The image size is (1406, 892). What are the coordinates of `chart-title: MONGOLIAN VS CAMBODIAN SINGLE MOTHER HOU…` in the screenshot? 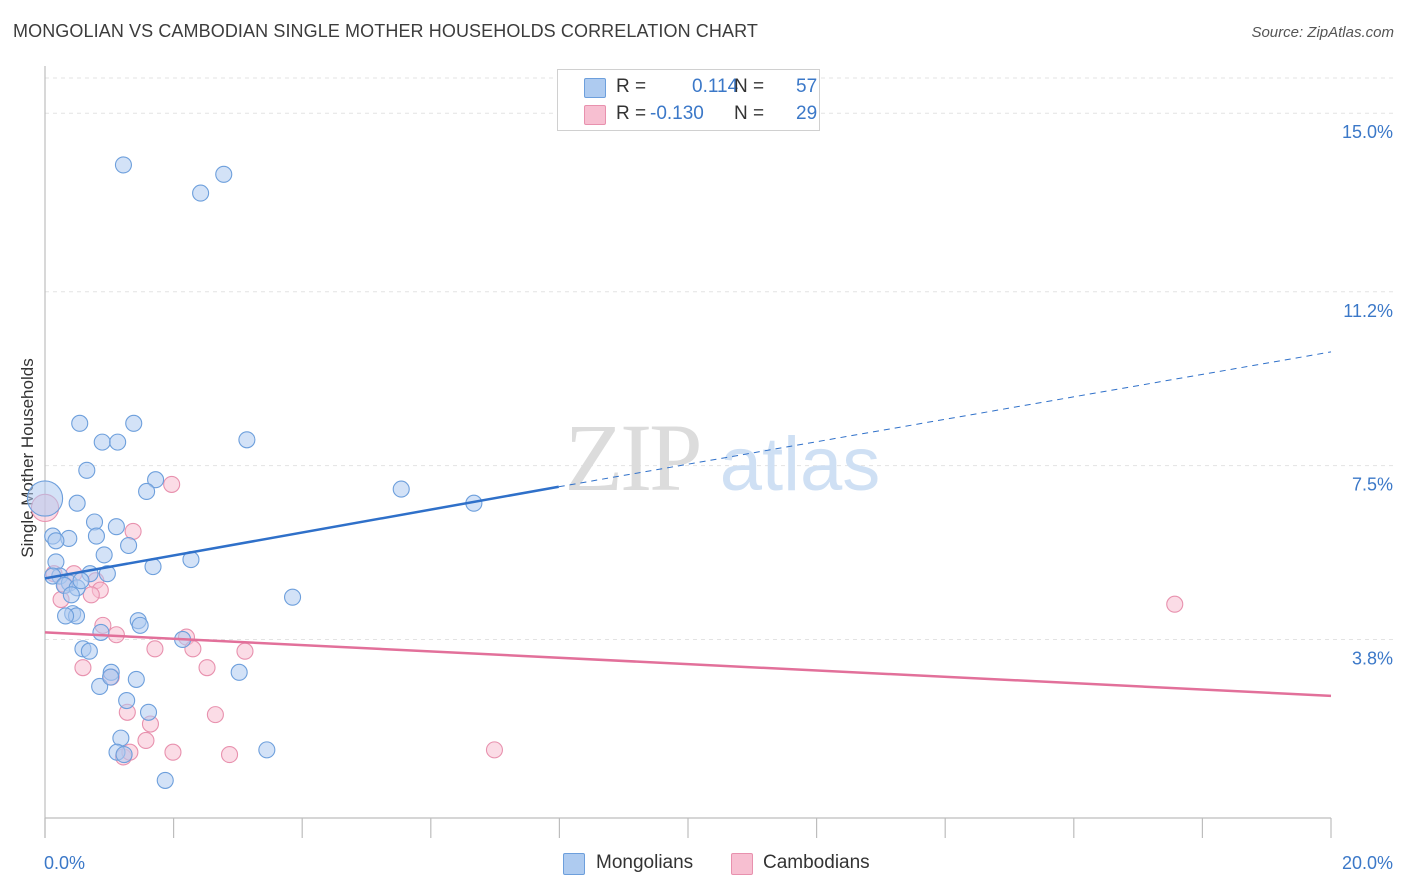 It's located at (385, 31).